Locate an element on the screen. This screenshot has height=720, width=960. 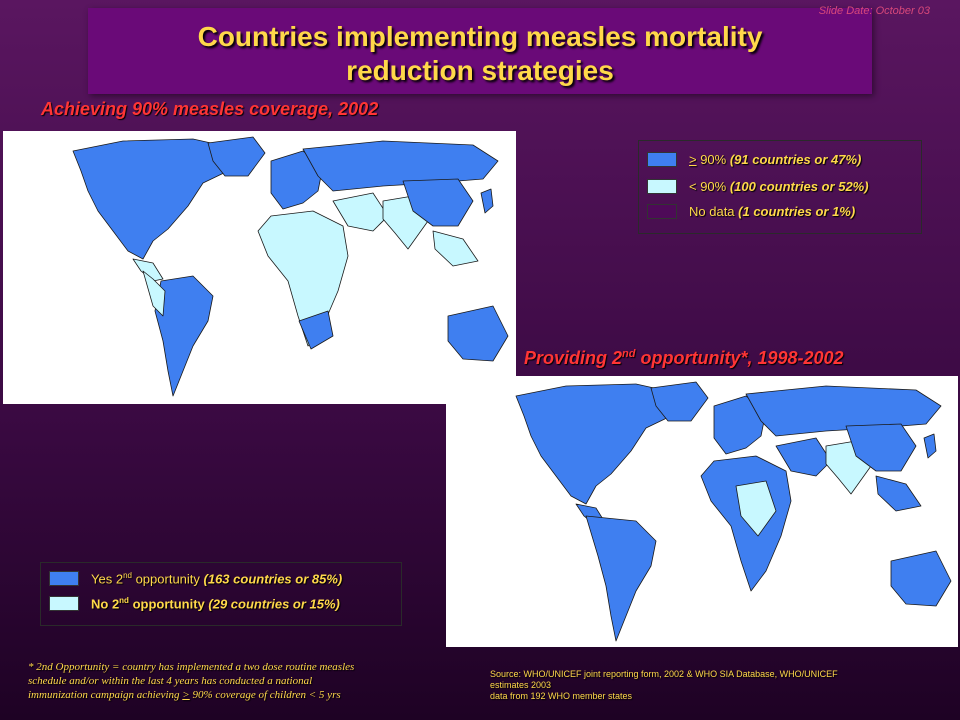
map1-legend-label-low: < 90% (100 countries or 52%) is located at coordinates (779, 186).